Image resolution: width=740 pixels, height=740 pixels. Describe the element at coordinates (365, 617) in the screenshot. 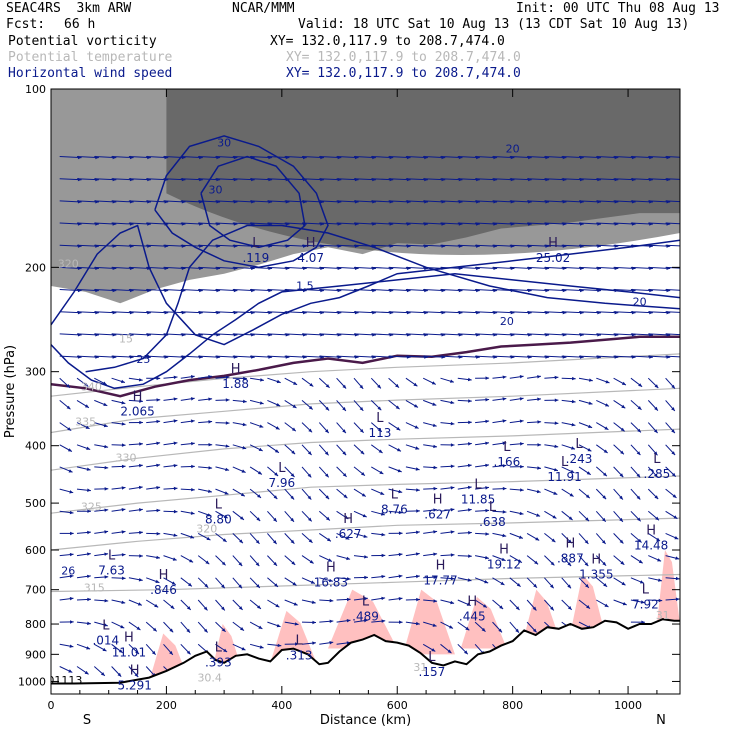

I see `extremum-value-26: .489` at that location.